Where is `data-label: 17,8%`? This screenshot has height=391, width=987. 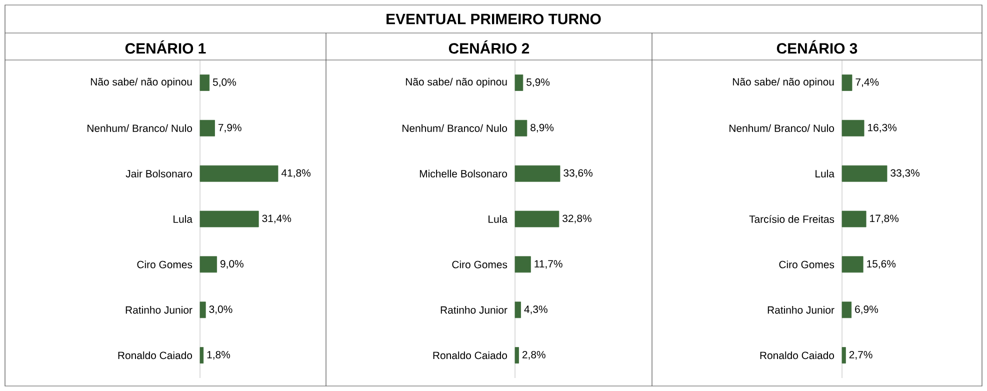
data-label: 17,8% is located at coordinates (884, 219).